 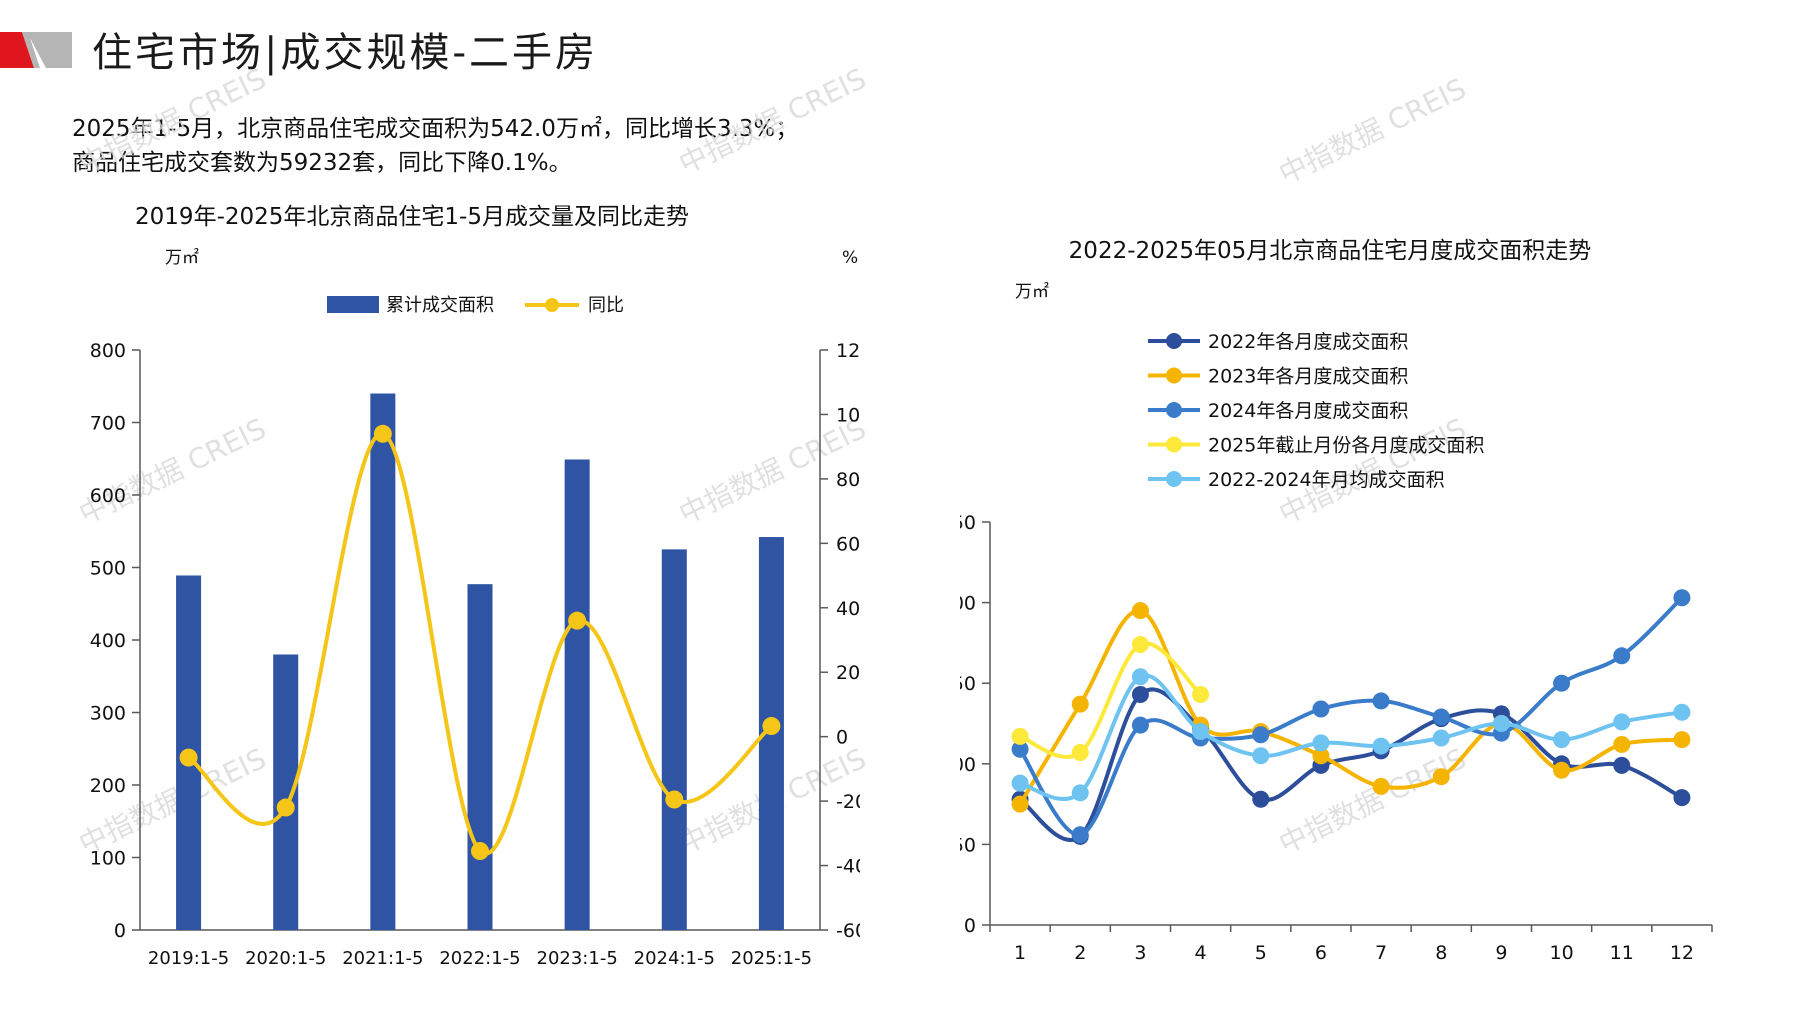 What do you see at coordinates (1330, 251) in the screenshot?
I see `chart-title: 2022-2025年05月北京商品住宅月度成交面积走势` at bounding box center [1330, 251].